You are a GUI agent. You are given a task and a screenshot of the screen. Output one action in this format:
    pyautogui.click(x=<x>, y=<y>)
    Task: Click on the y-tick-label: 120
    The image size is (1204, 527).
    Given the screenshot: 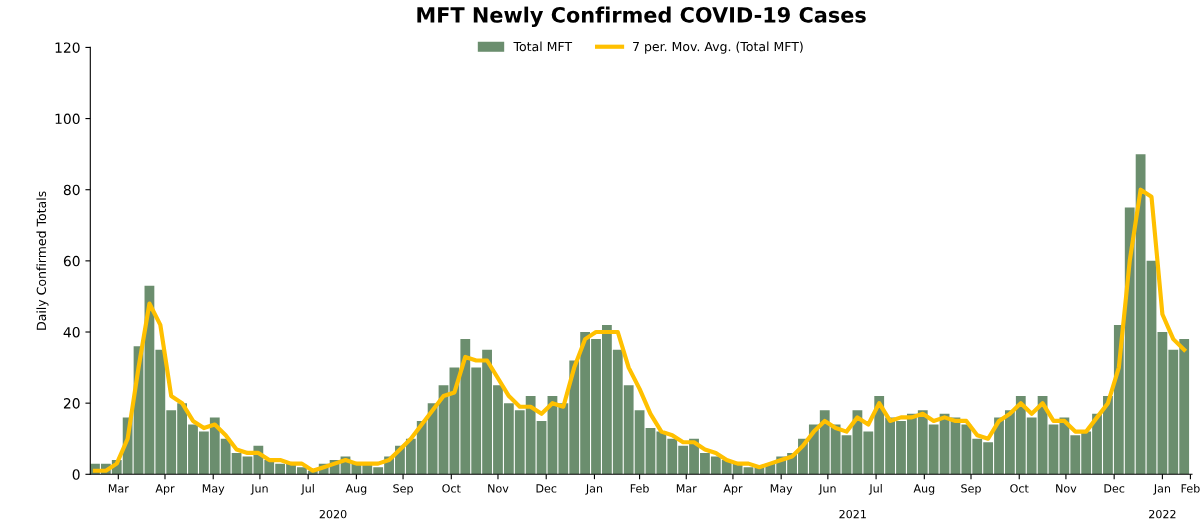 What is the action you would take?
    pyautogui.click(x=67, y=47)
    